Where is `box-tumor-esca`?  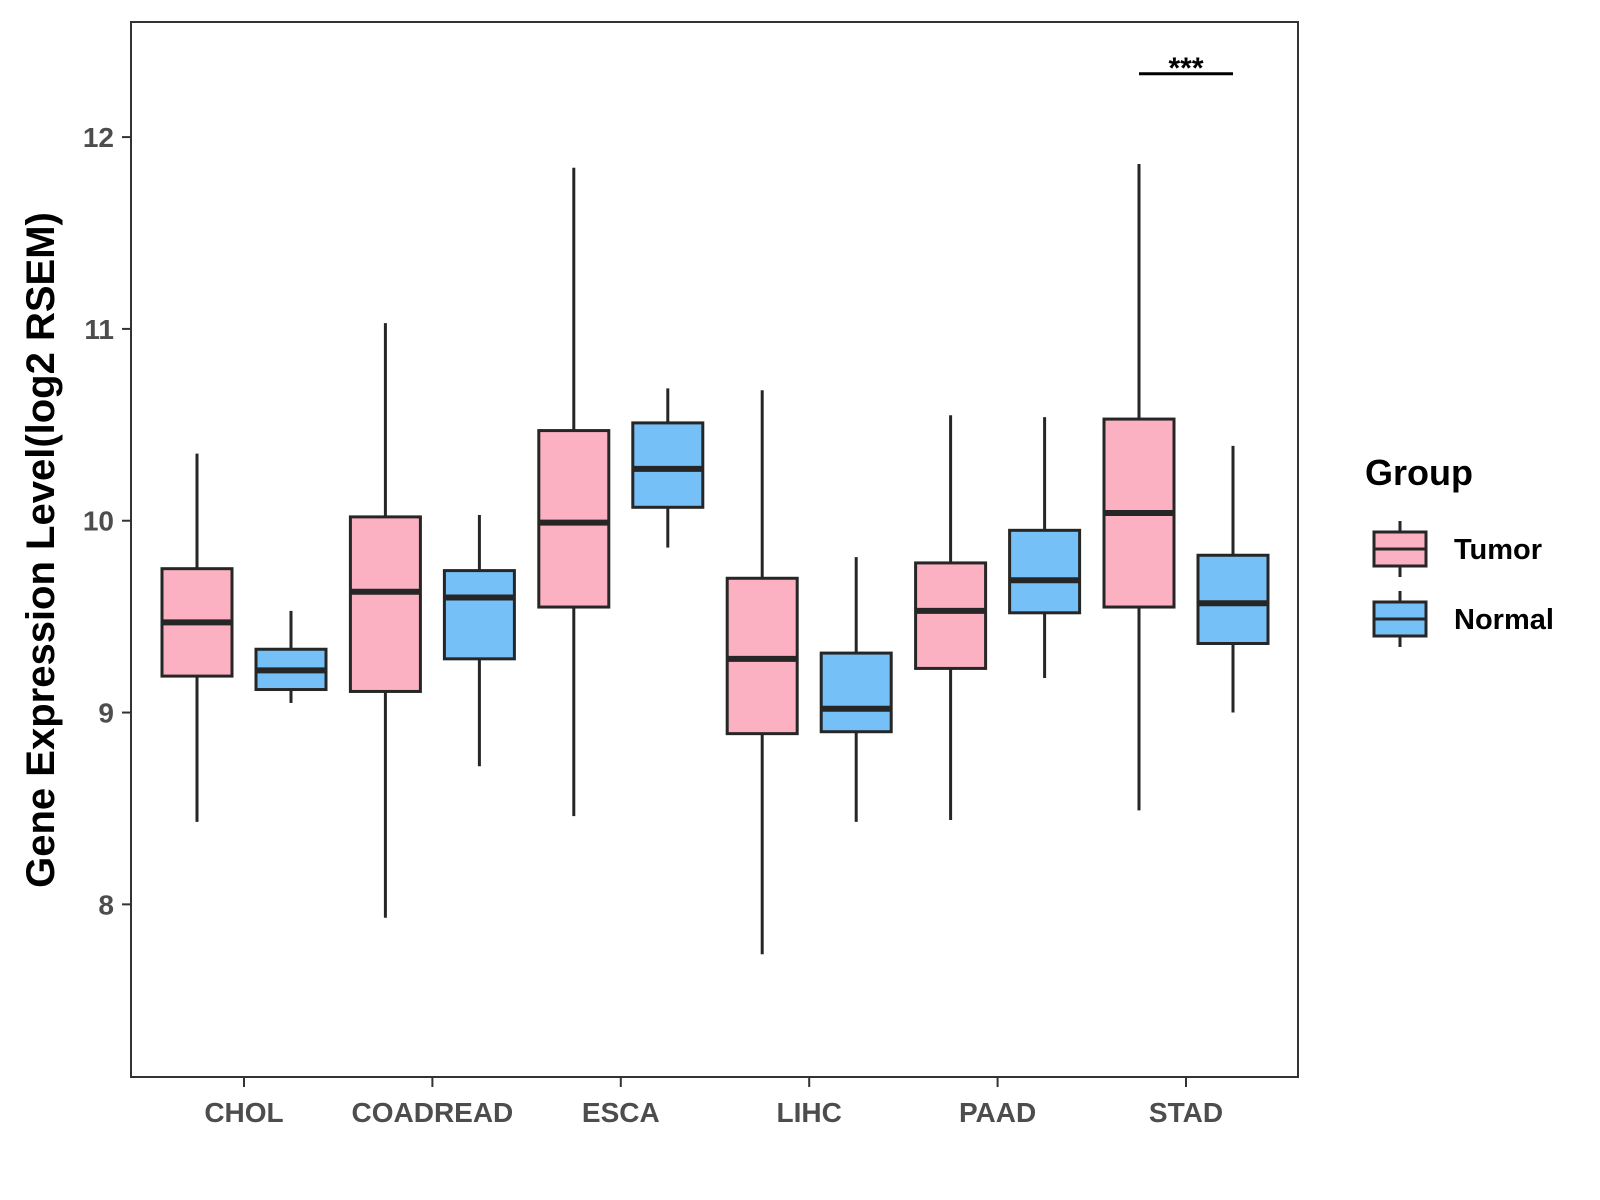
box-tumor-esca is located at coordinates (574, 492).